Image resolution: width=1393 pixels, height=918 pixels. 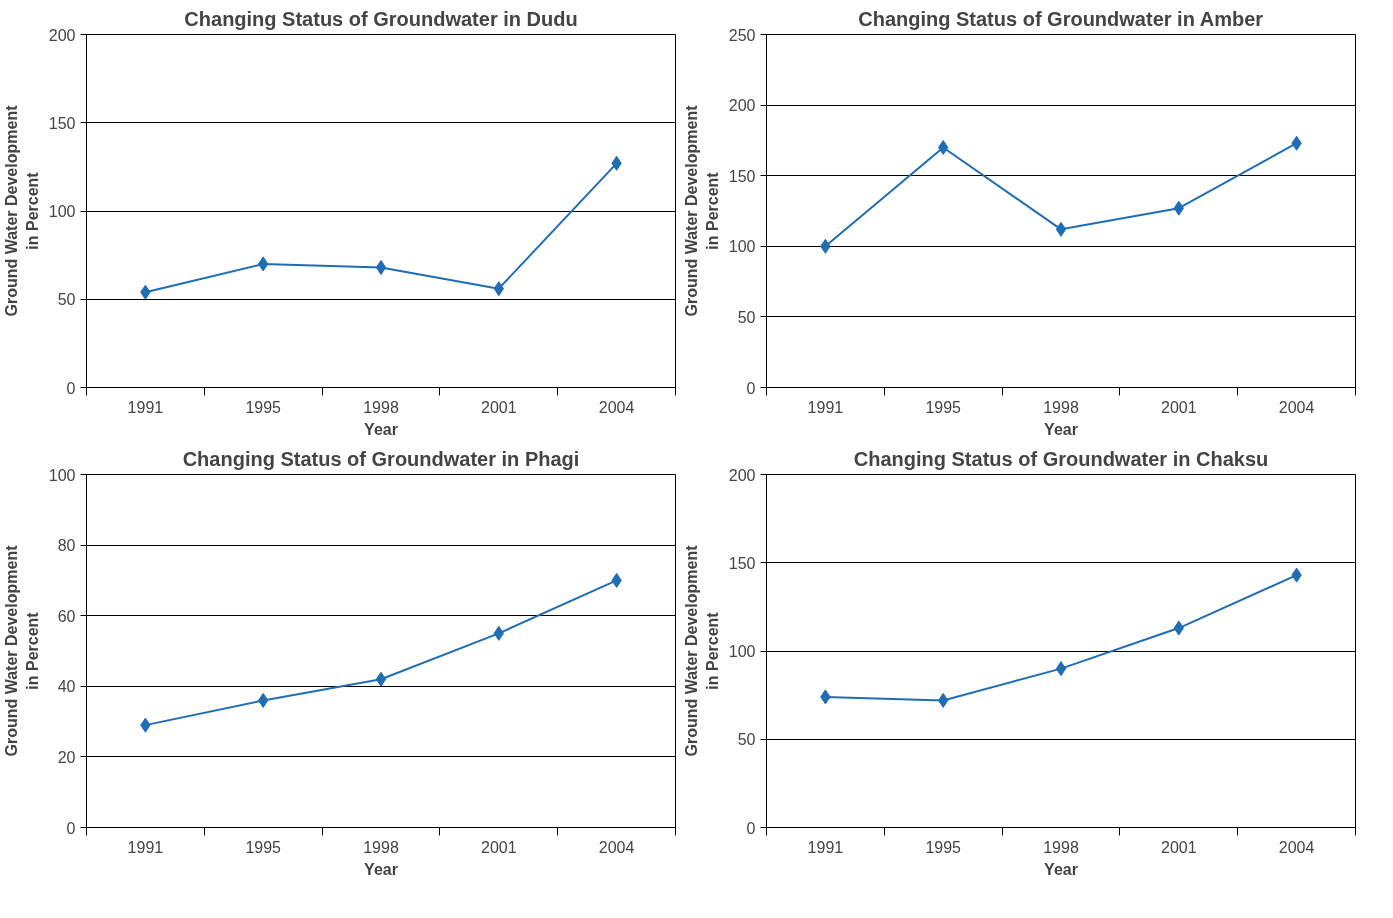 What do you see at coordinates (381, 18) in the screenshot?
I see `chart-title: Changing Status of Groundwater in Dudu` at bounding box center [381, 18].